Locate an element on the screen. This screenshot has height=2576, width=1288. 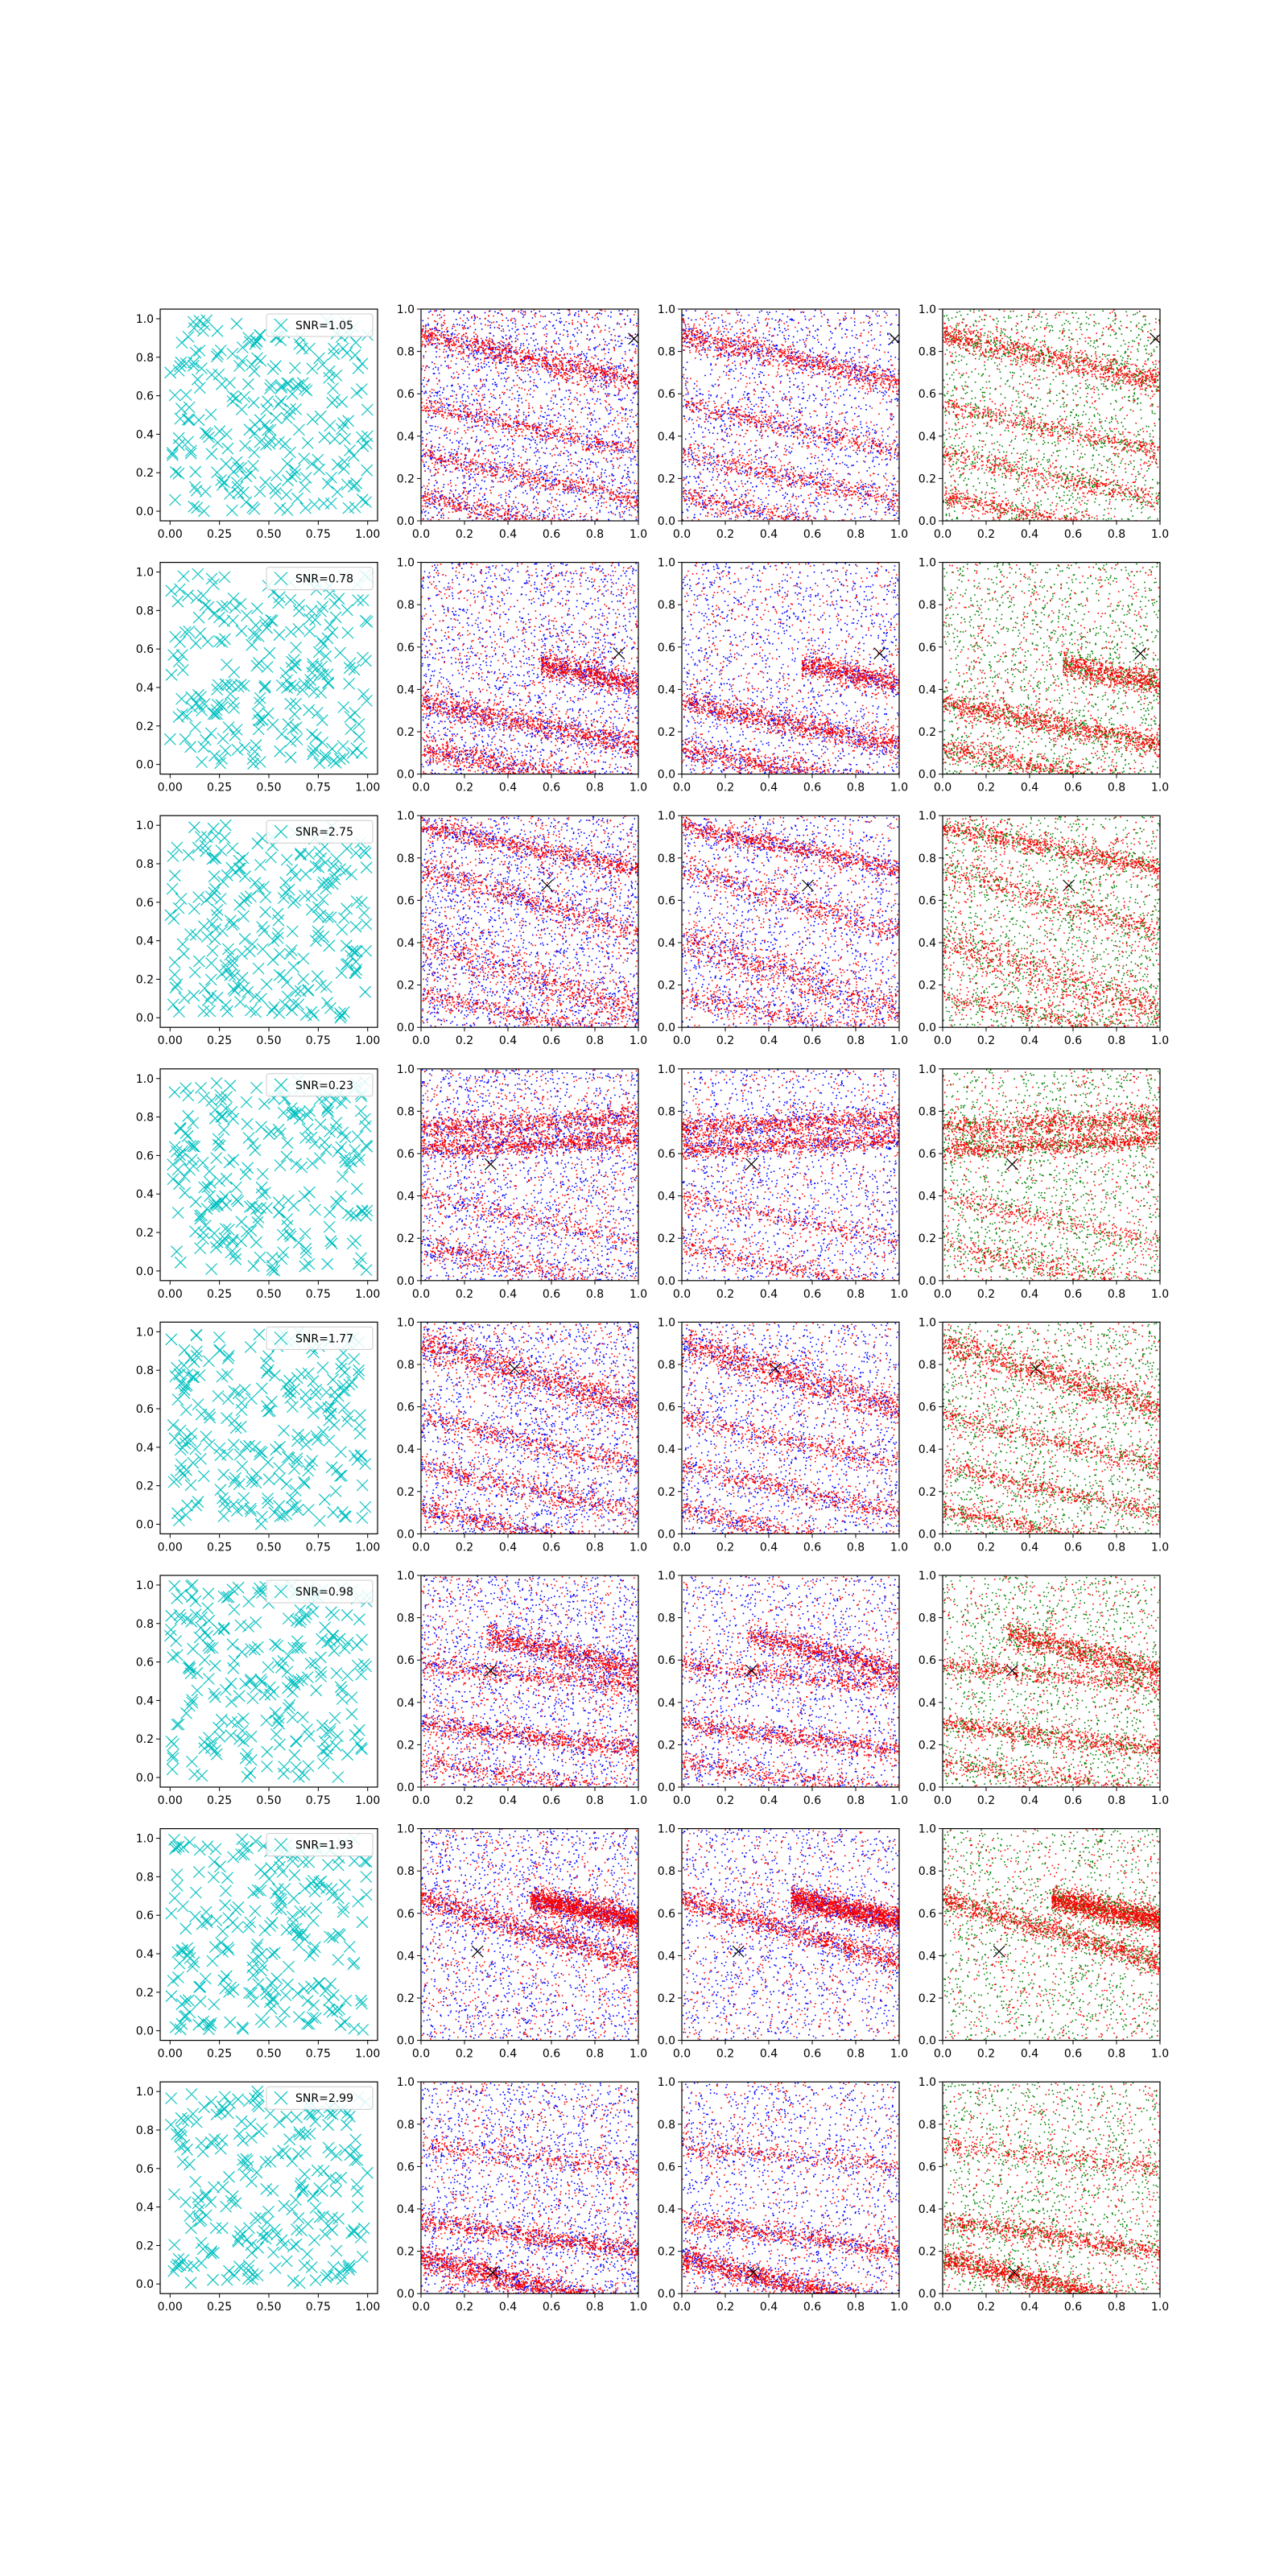
row4-panel-4-plot-area is located at coordinates (1052, 1175).